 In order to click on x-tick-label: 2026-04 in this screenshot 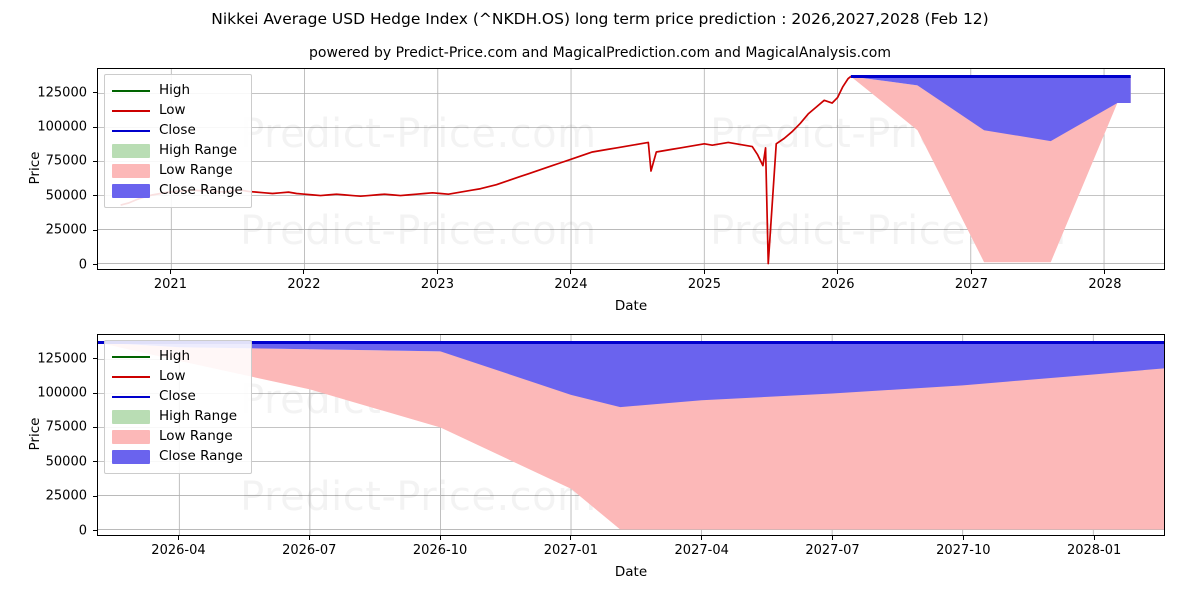, I will do `click(178, 550)`.